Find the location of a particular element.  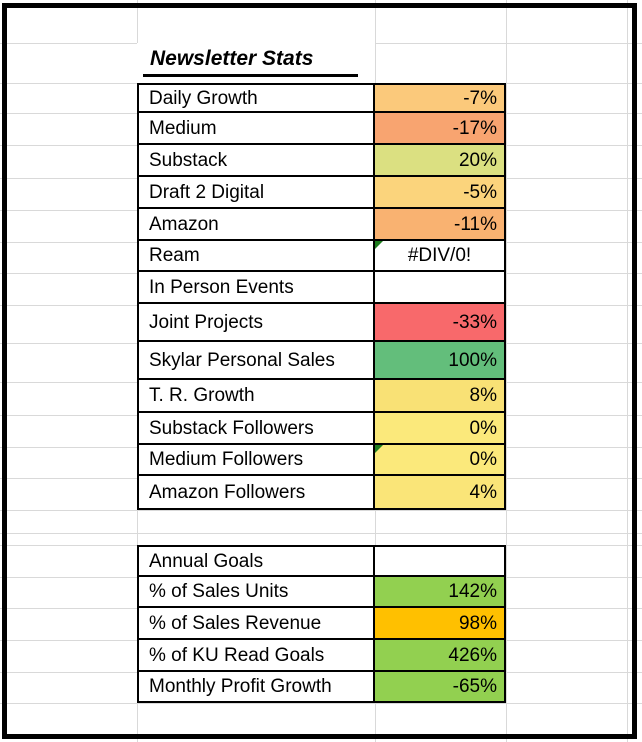

table-row: Monthly Profit Growth -65% is located at coordinates (321, 686).